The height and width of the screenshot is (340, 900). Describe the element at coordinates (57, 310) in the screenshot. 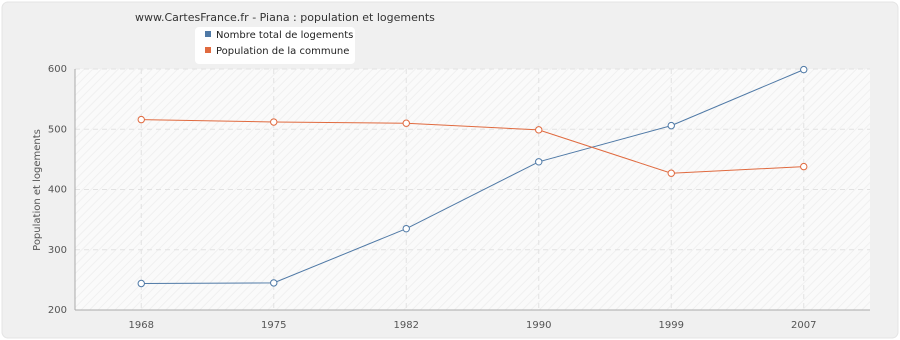

I see `y-tick-label: 200` at that location.